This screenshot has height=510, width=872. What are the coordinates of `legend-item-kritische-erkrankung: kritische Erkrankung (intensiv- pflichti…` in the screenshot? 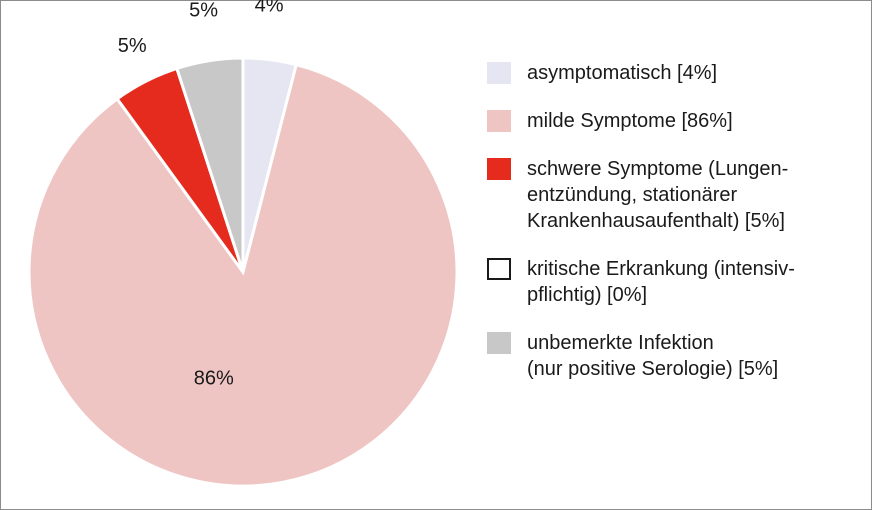 It's located at (672, 282).